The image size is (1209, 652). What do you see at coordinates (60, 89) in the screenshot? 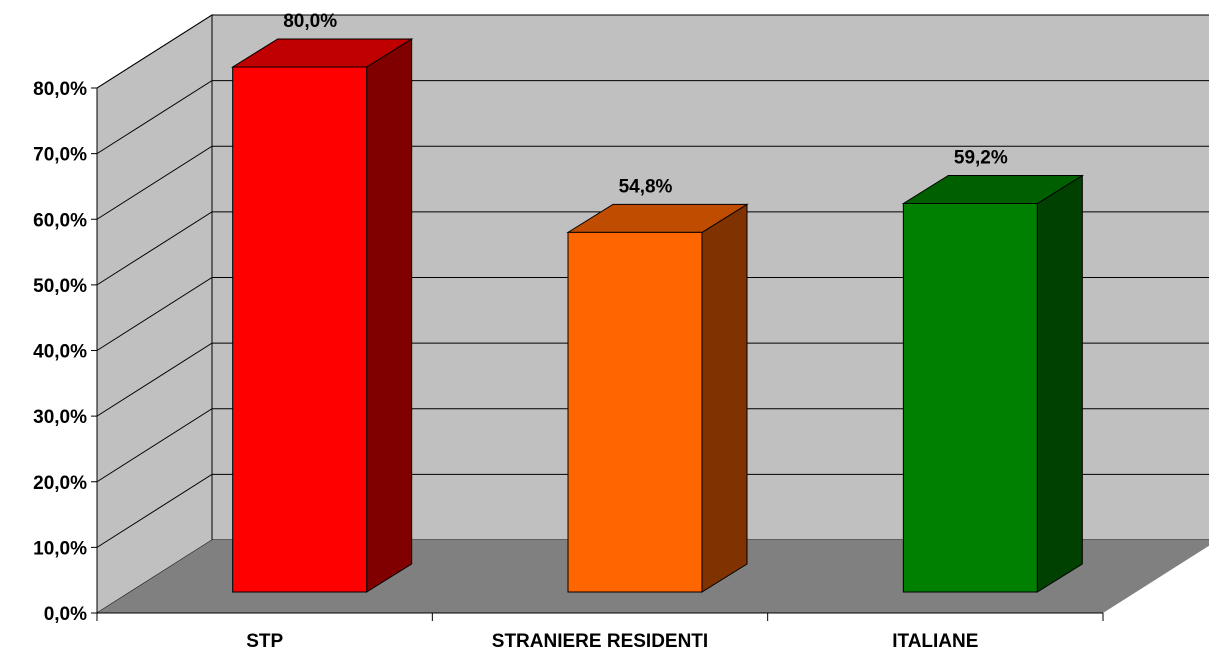
I see `y-tick-label: 80,0%` at bounding box center [60, 89].